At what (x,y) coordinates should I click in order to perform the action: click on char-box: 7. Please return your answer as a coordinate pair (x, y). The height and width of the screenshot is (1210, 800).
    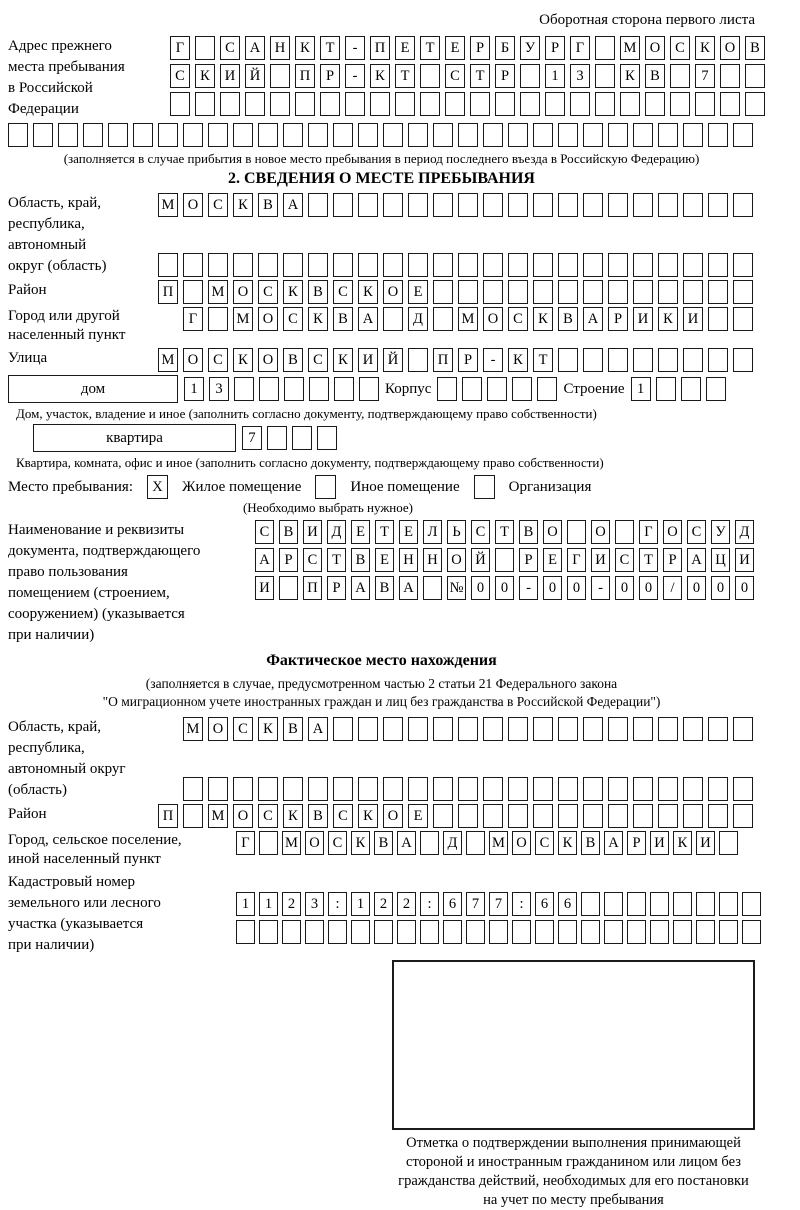
    Looking at the image, I should click on (252, 438).